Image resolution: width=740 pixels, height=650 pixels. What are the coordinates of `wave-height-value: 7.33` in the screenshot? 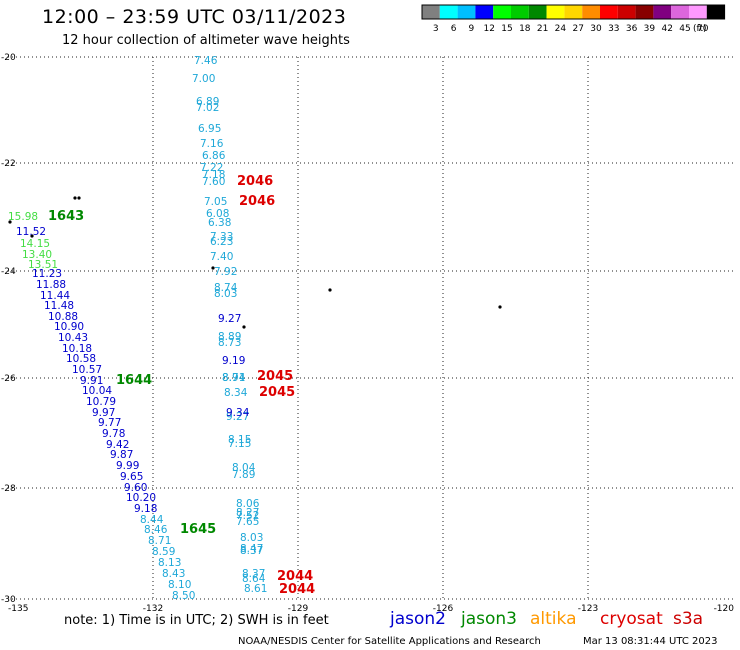 It's located at (221, 237).